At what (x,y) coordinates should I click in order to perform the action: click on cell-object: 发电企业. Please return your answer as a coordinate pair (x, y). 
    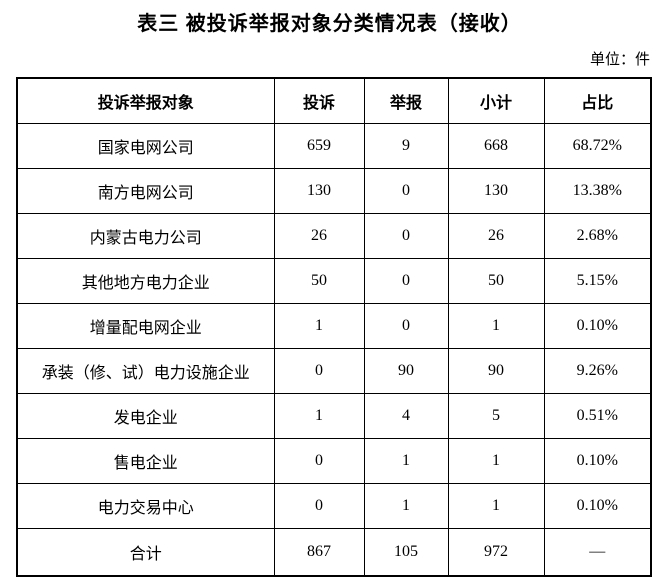
    Looking at the image, I should click on (145, 416).